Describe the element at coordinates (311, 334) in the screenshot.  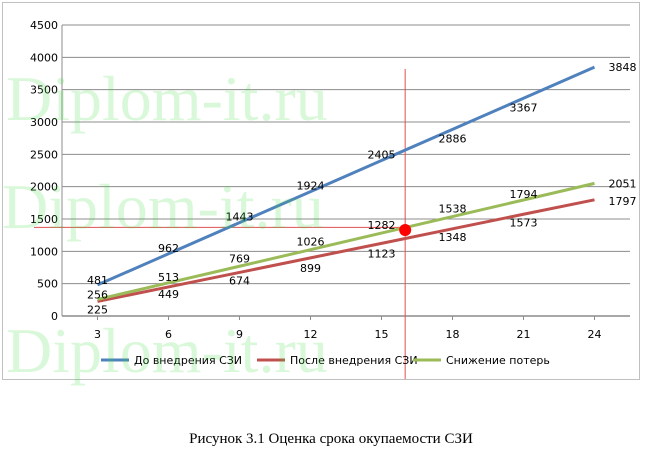
I see `x-tick-12: 12` at that location.